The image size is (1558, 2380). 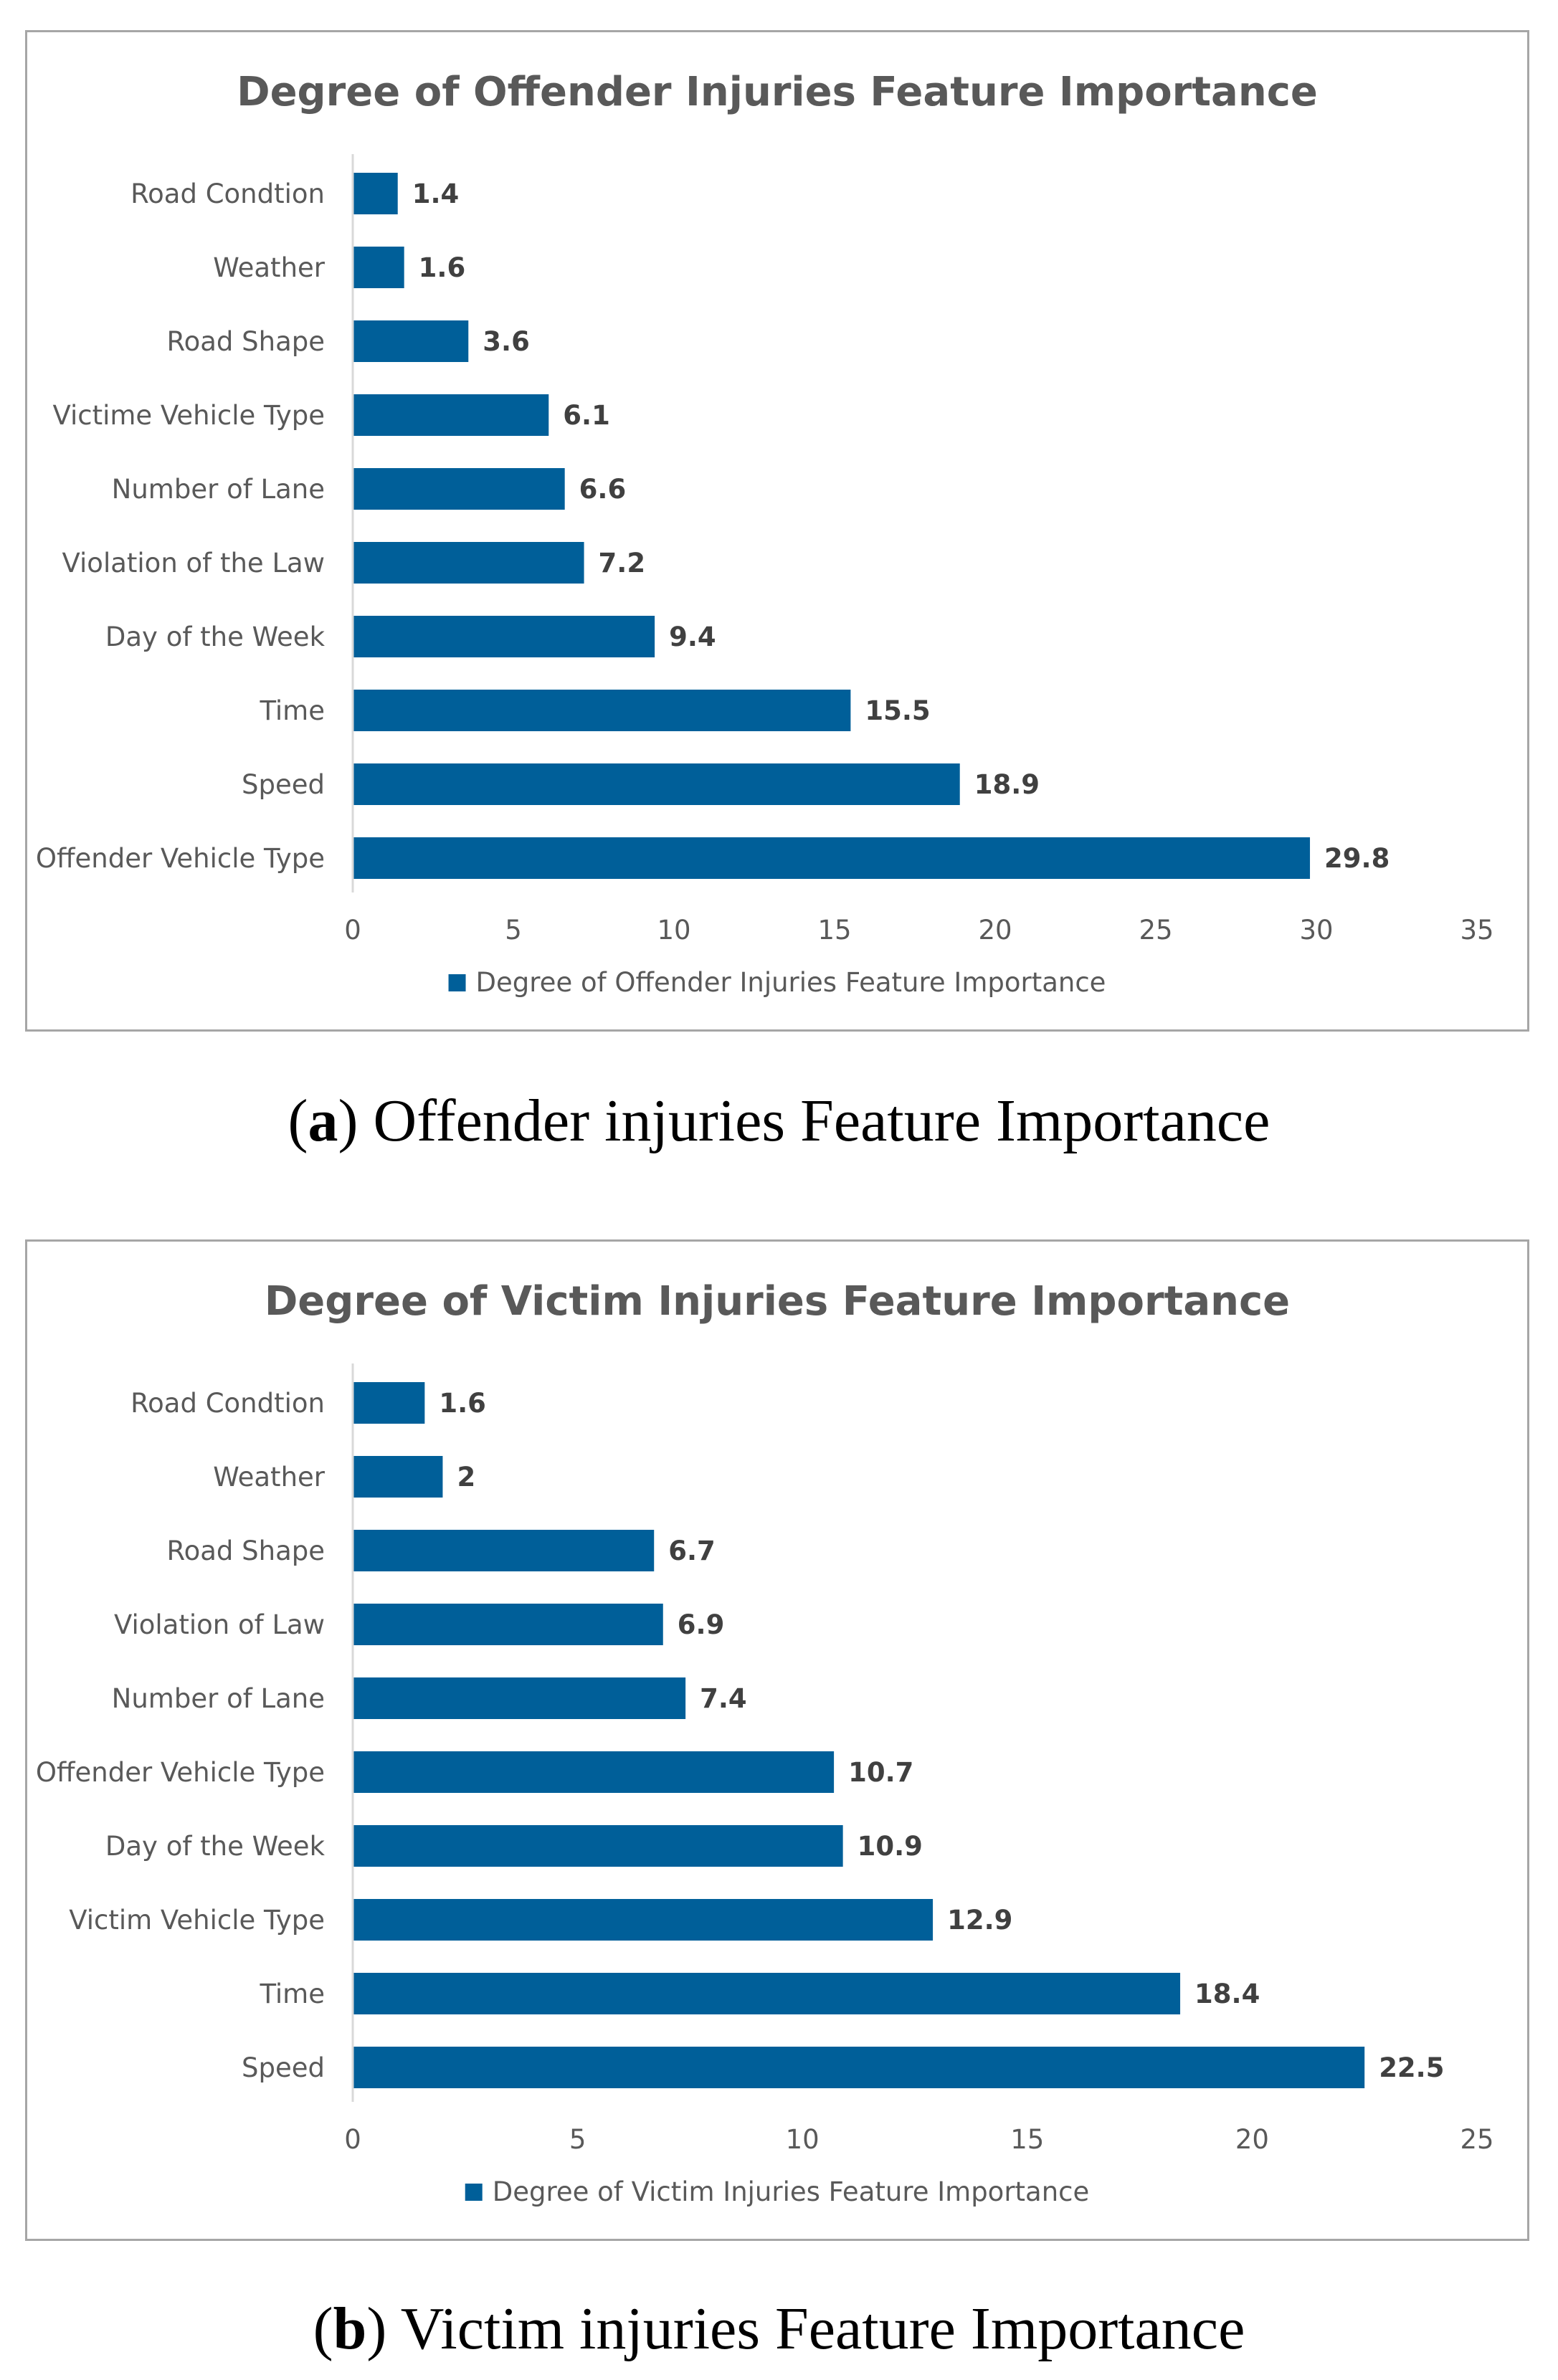 I want to click on caption-b-text: Victim injuries Feature Importance, so click(x=815, y=2328).